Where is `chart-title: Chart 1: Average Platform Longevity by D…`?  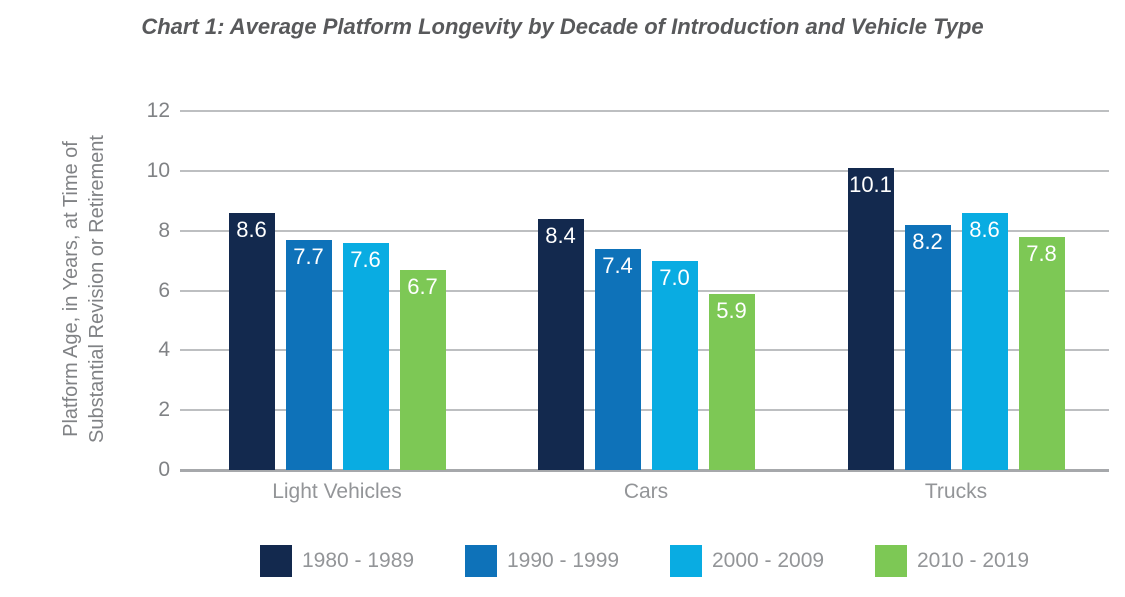
chart-title: Chart 1: Average Platform Longevity by D… is located at coordinates (562, 26).